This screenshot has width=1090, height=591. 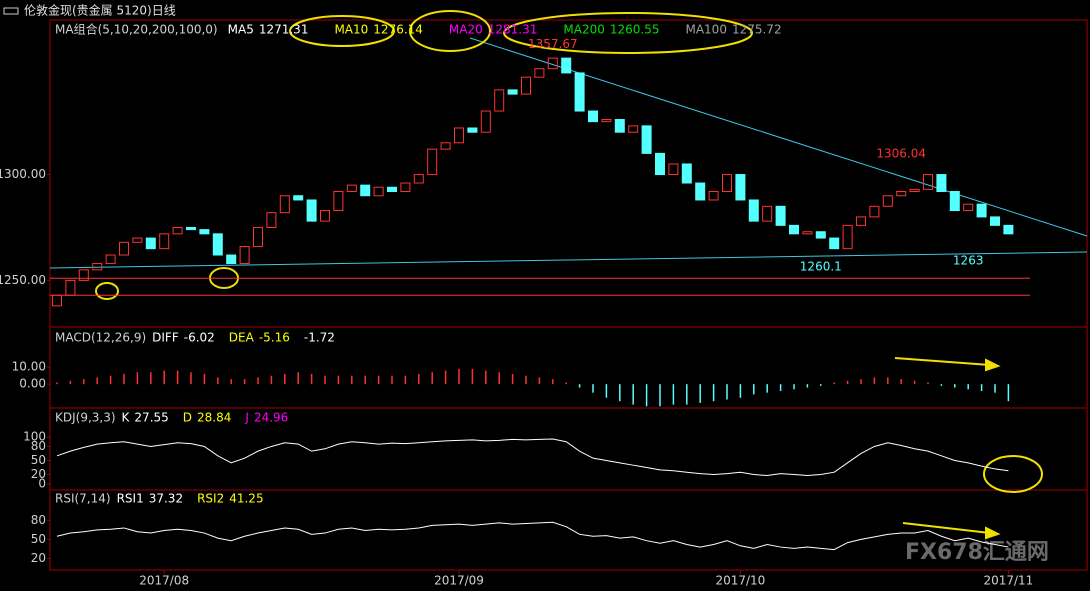 I want to click on legend-value: 1276.14, so click(x=398, y=30).